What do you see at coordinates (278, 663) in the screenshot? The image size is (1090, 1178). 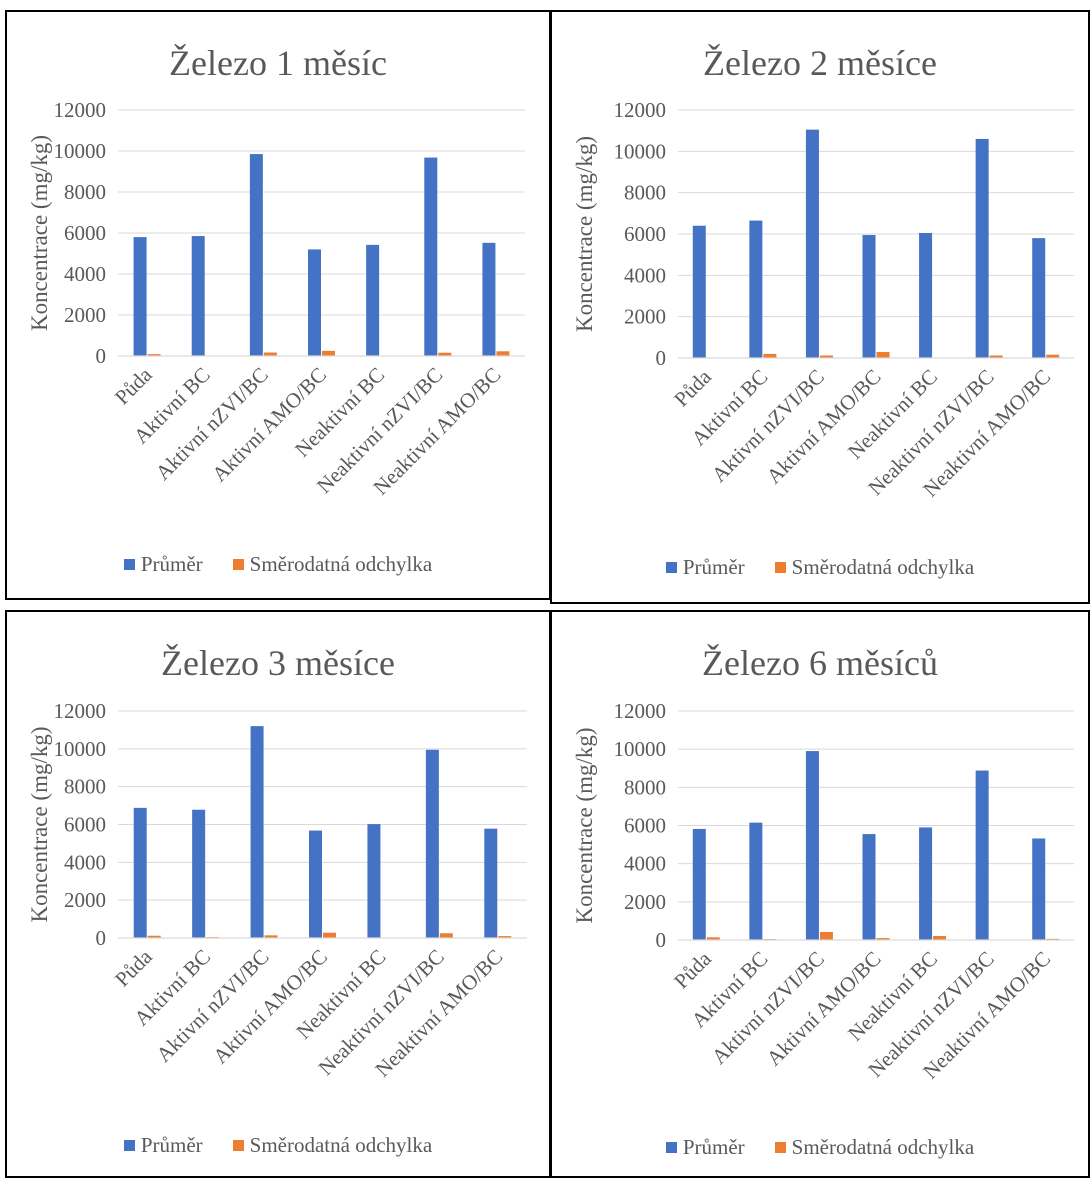 I see `chart-title: Železo 3 měsíce` at bounding box center [278, 663].